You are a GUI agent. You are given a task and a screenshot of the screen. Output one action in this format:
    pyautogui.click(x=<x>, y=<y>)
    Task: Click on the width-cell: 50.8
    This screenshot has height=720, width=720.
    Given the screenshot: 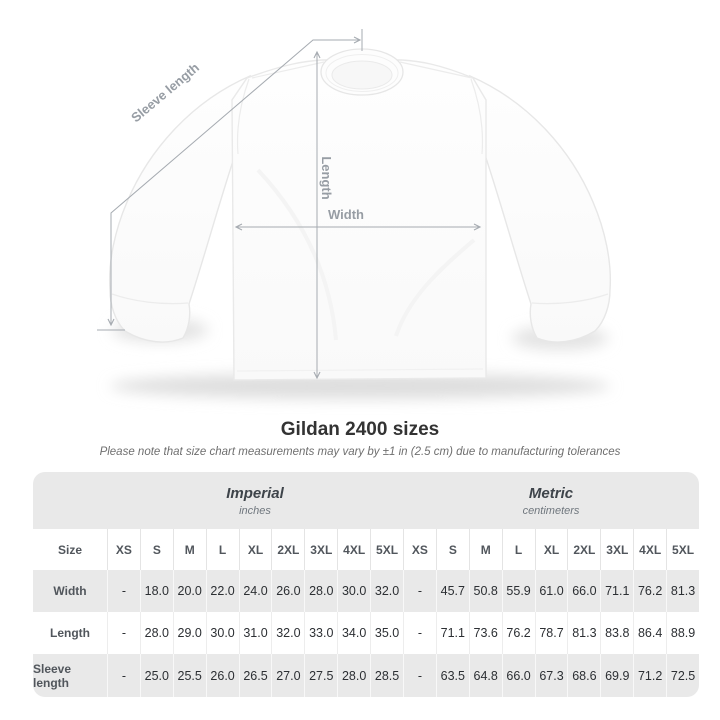 What is the action you would take?
    pyautogui.click(x=485, y=591)
    